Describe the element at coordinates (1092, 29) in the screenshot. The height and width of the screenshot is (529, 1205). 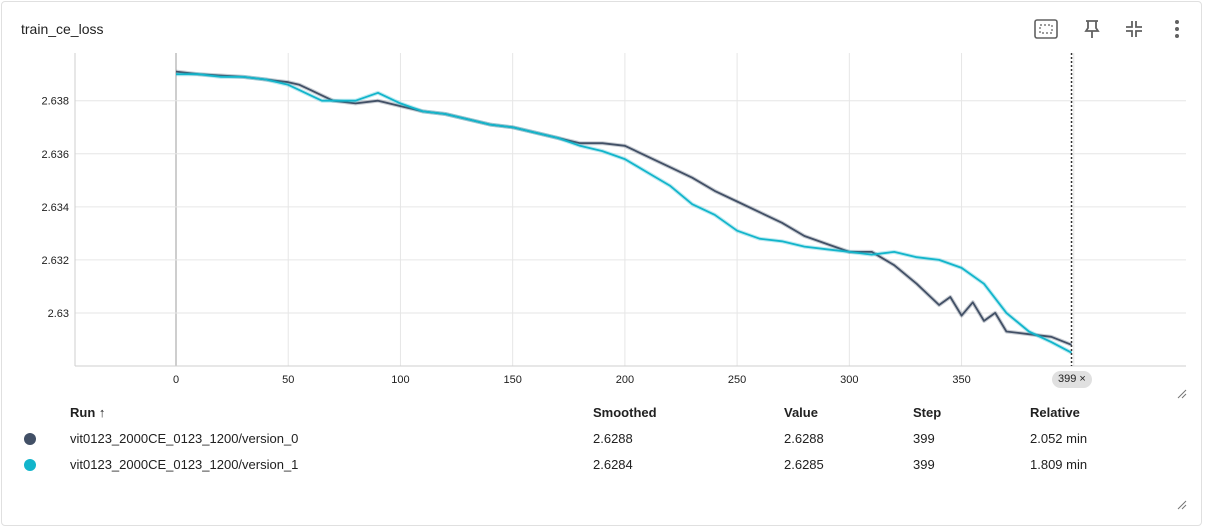
I see `pin-icon` at that location.